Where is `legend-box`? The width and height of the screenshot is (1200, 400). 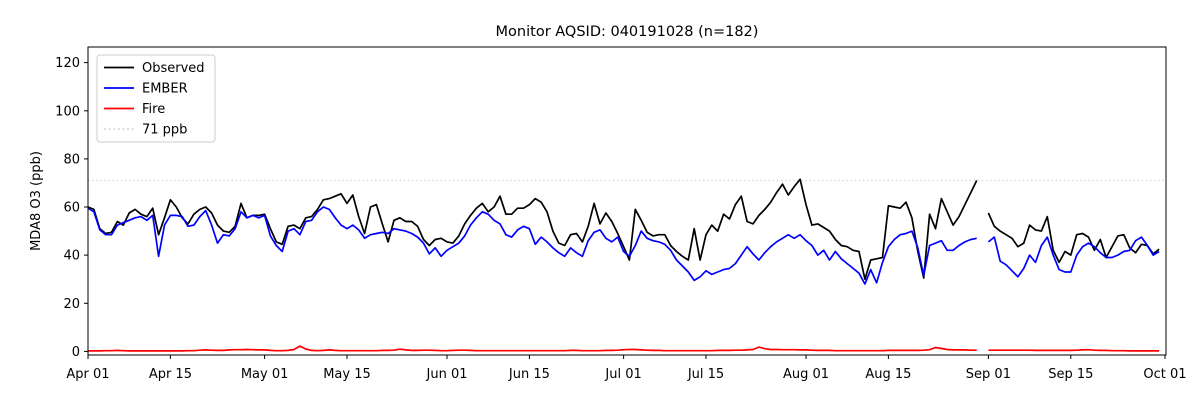 legend-box is located at coordinates (156, 98).